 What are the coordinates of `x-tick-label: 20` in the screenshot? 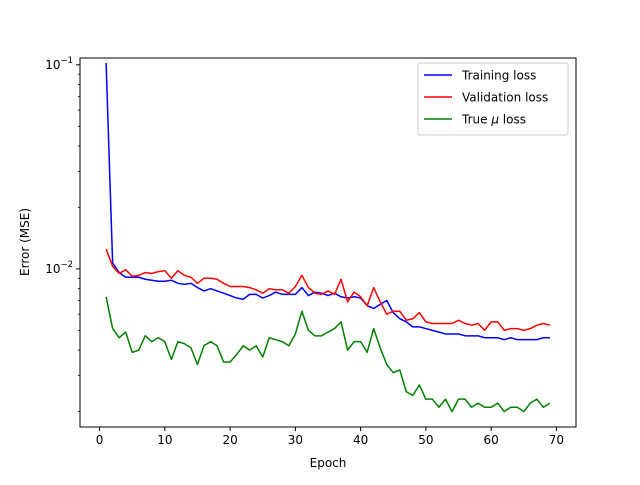 It's located at (229, 440).